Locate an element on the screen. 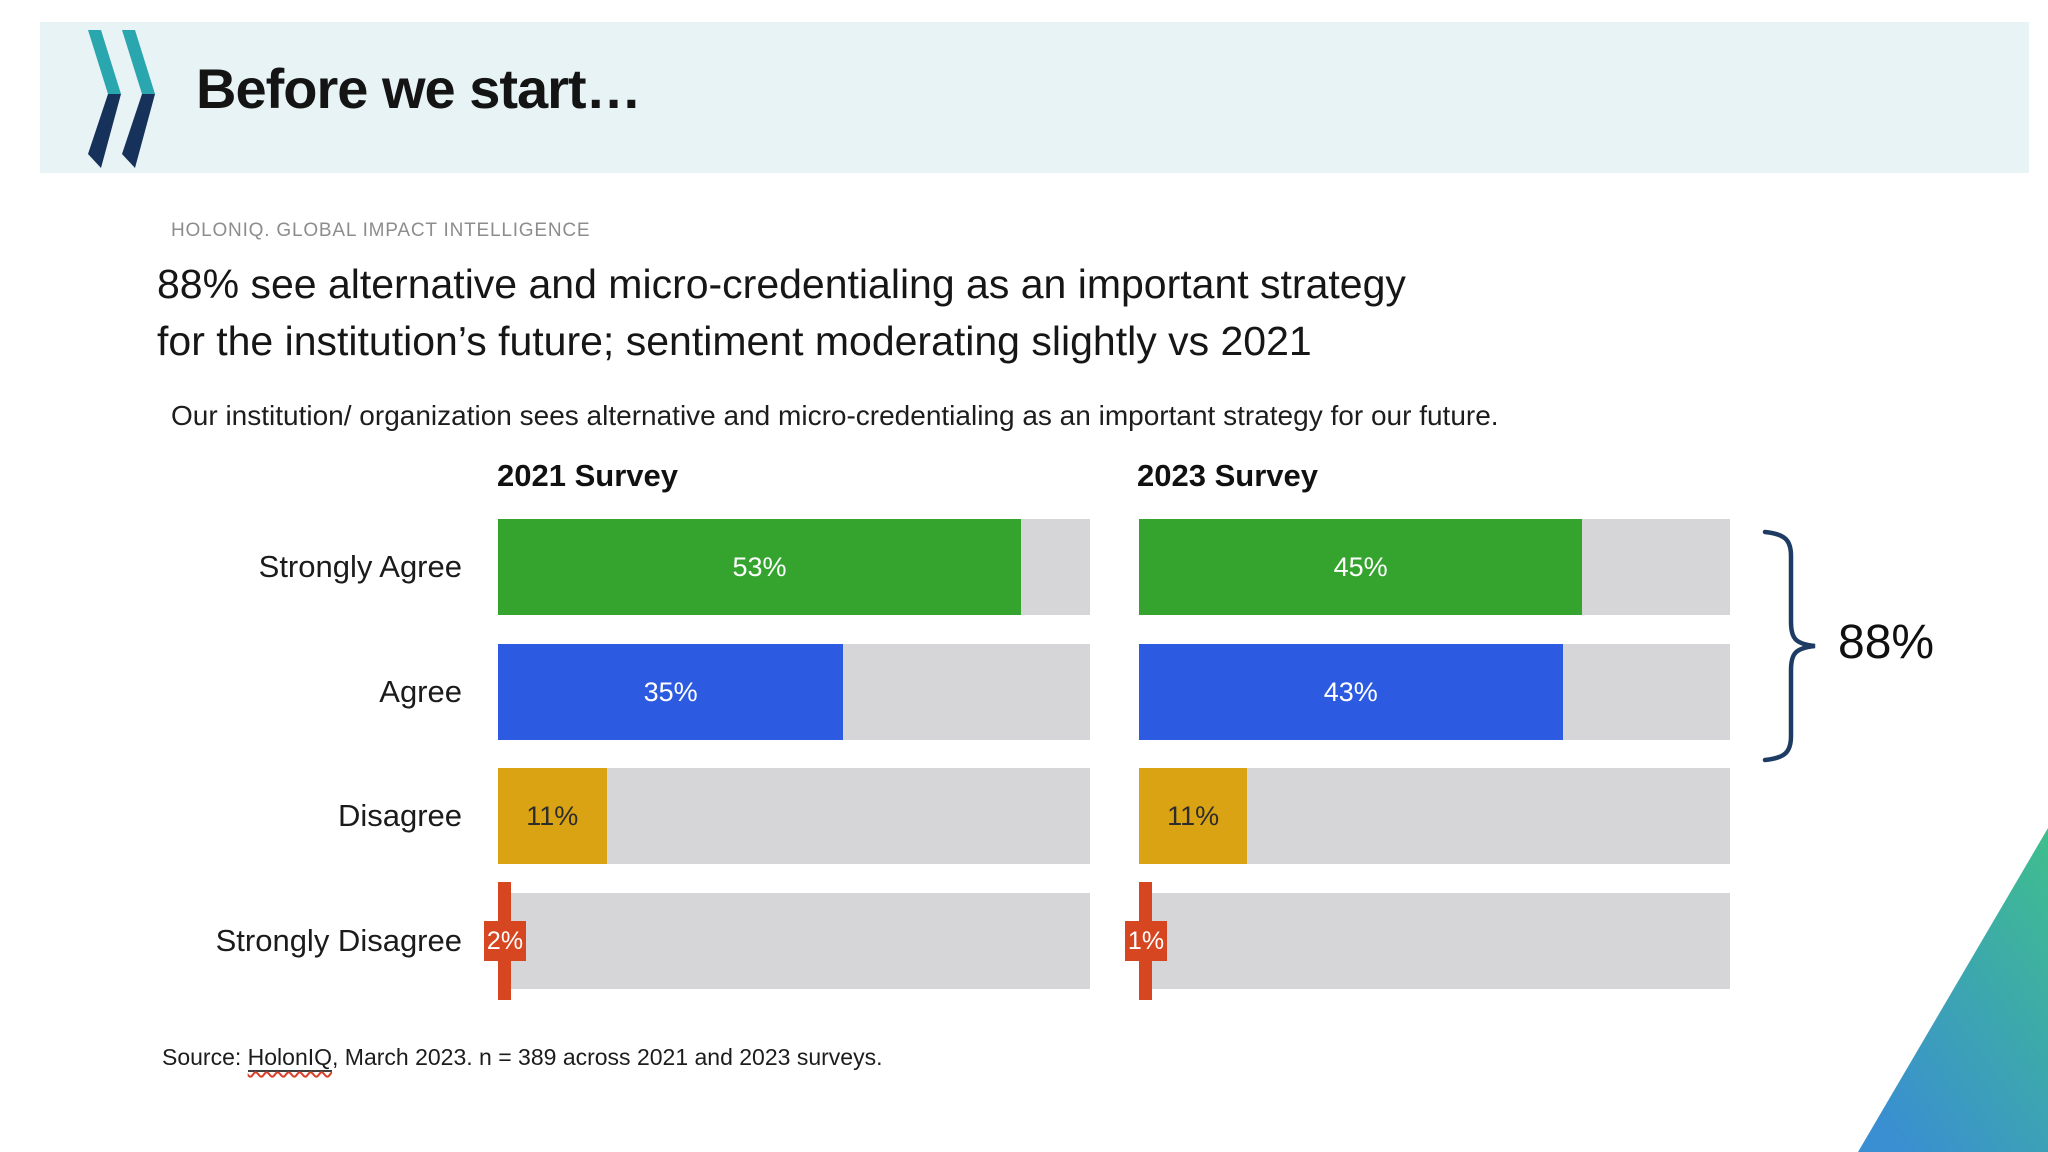 This screenshot has width=2048, height=1152. bar-track: 45% is located at coordinates (1434, 567).